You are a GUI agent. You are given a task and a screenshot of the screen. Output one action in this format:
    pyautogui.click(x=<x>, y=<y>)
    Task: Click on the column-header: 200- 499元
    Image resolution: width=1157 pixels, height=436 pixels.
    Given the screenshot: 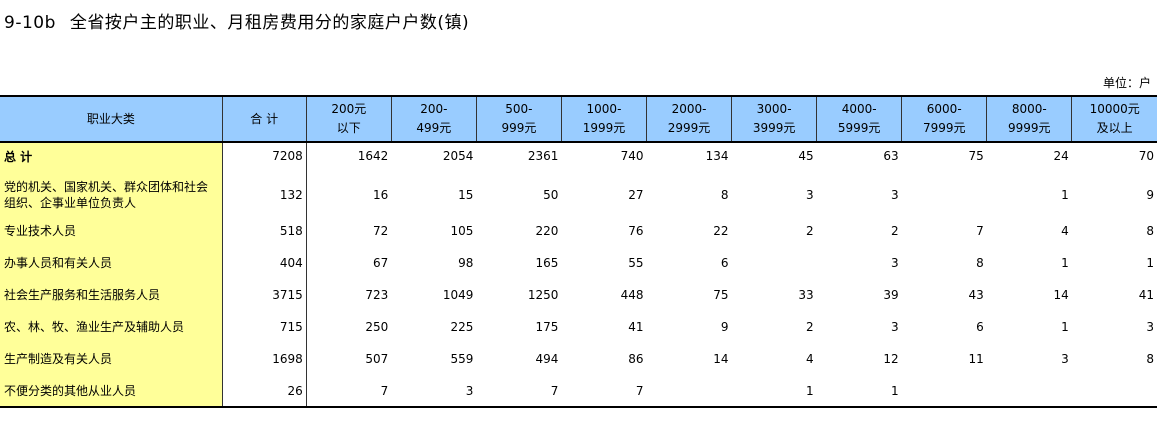 What is the action you would take?
    pyautogui.click(x=433, y=119)
    